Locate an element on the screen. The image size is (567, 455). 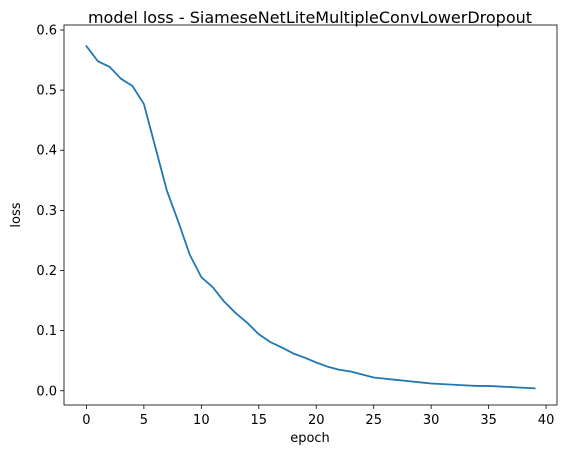
x-tick-label: 5 is located at coordinates (144, 420).